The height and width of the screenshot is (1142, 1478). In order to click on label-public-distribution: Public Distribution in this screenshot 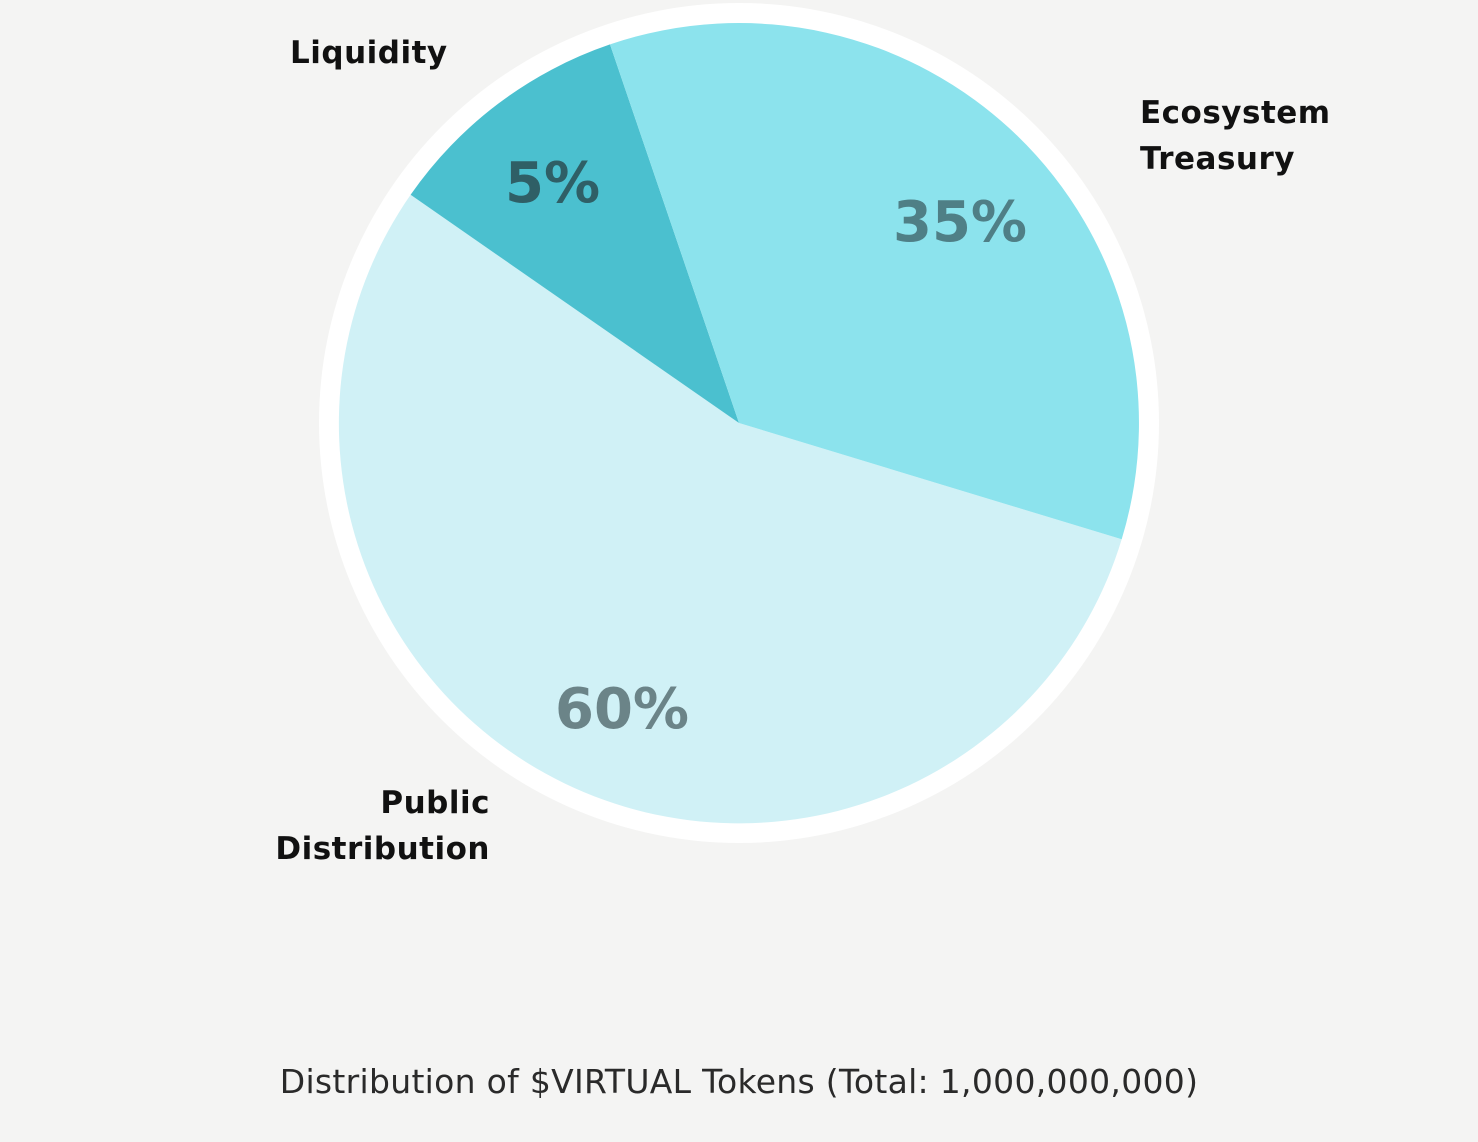, I will do `click(380, 826)`.